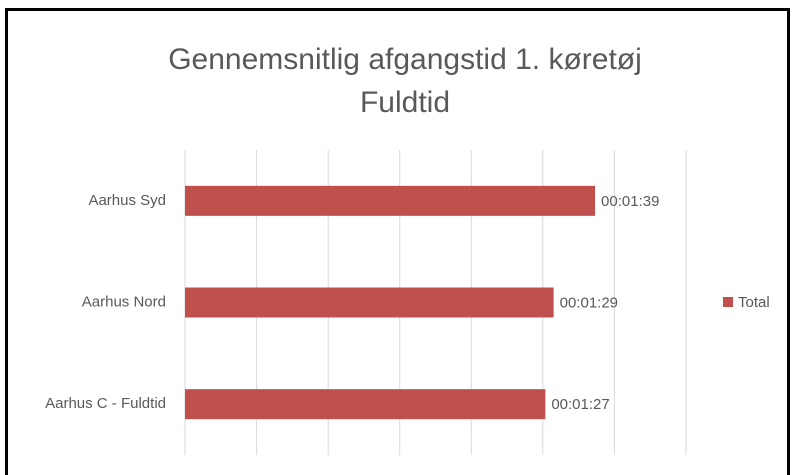  I want to click on legend-label: Total, so click(754, 302).